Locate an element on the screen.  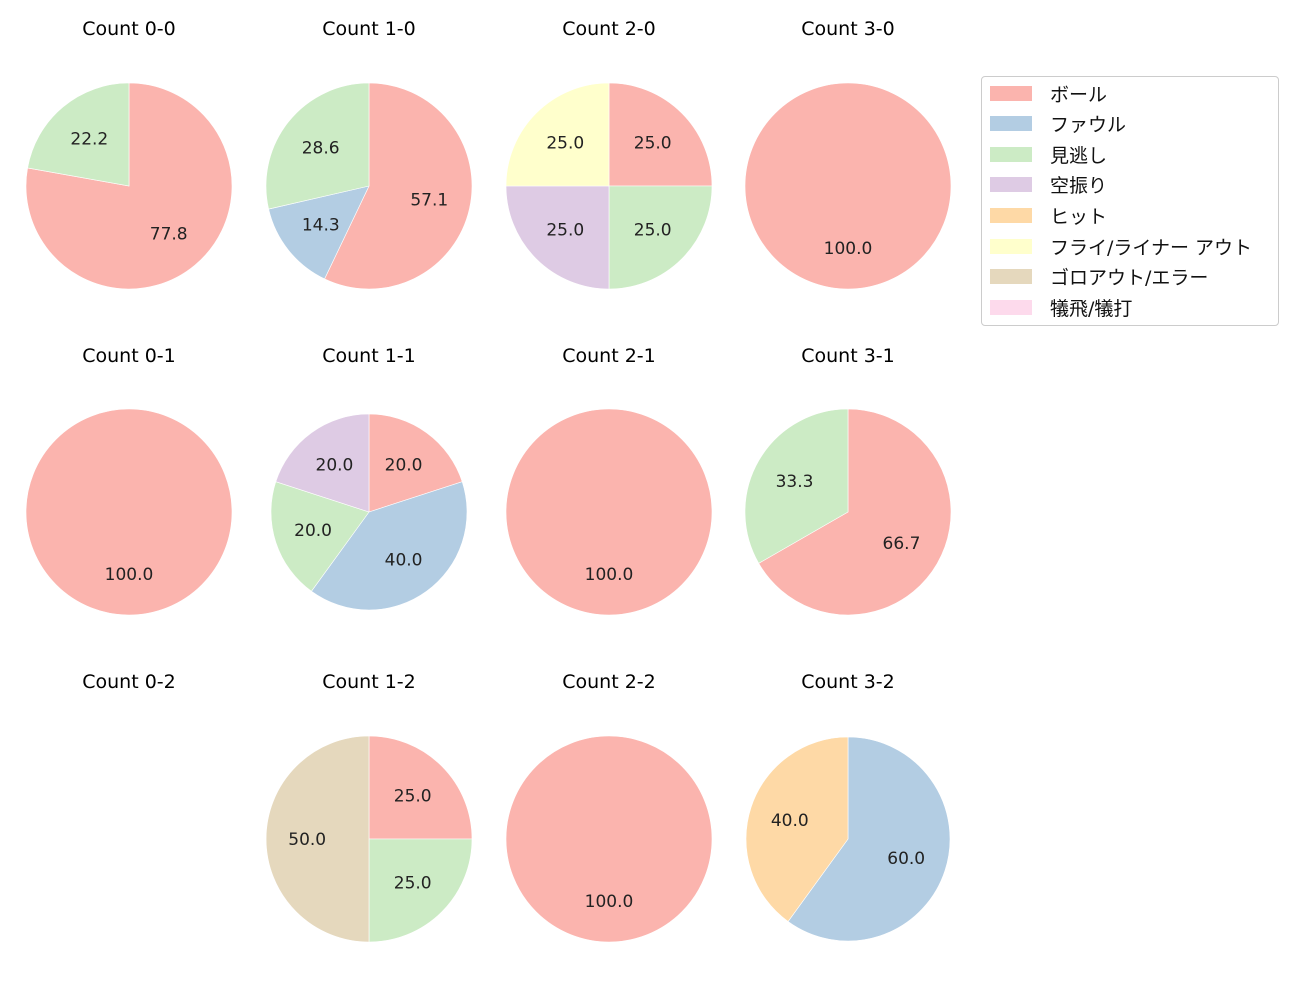
pie-count-0-0: Count 0-0 77.8 22.2 is located at coordinates (129, 154).